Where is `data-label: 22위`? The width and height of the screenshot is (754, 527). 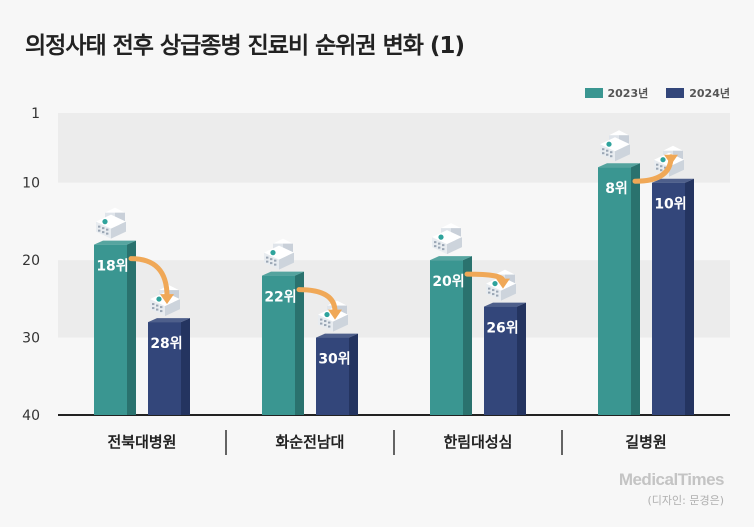
data-label: 22위 is located at coordinates (280, 298).